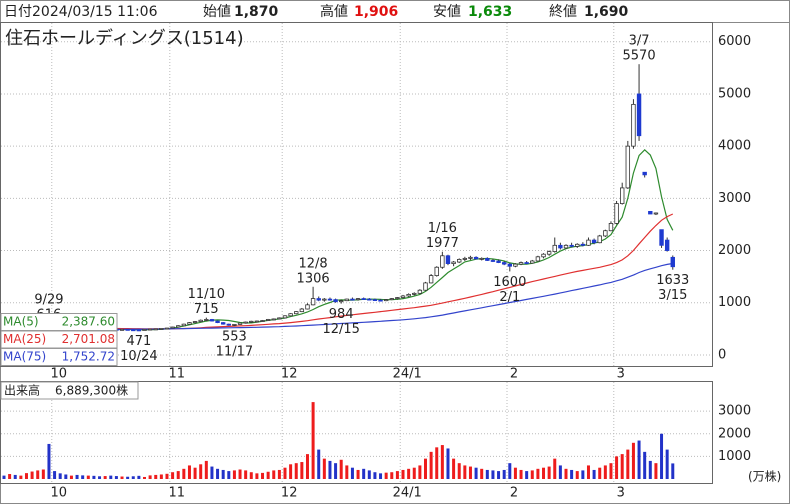  Describe the element at coordinates (734, 302) in the screenshot. I see `y-tick-label: 1000` at that location.